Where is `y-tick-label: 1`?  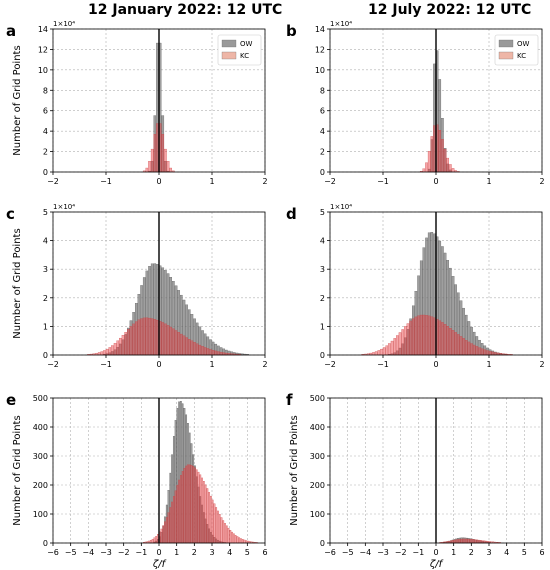 y-tick-label: 1 is located at coordinates (322, 326).